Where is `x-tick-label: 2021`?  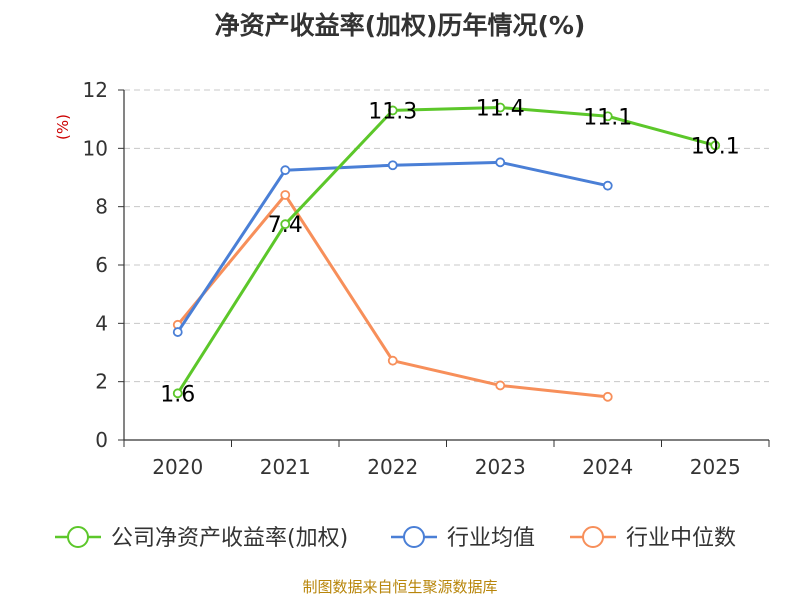
x-tick-label: 2021 is located at coordinates (285, 467).